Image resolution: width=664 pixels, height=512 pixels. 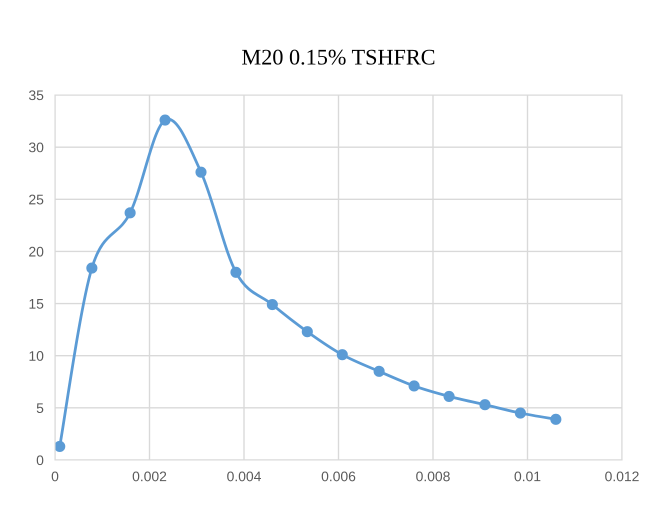 What do you see at coordinates (36, 199) in the screenshot?
I see `y-tick-label: 25` at bounding box center [36, 199].